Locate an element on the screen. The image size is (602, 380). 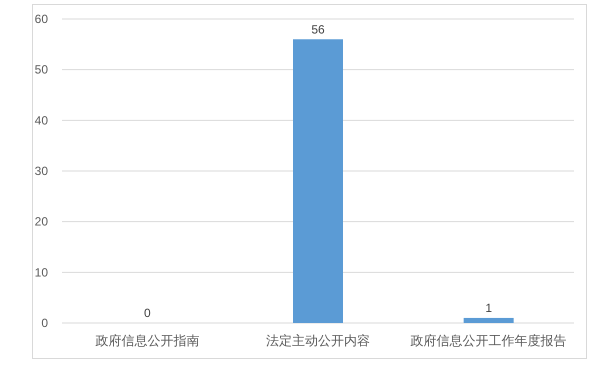
y-tick-label: 30 is located at coordinates (41, 171).